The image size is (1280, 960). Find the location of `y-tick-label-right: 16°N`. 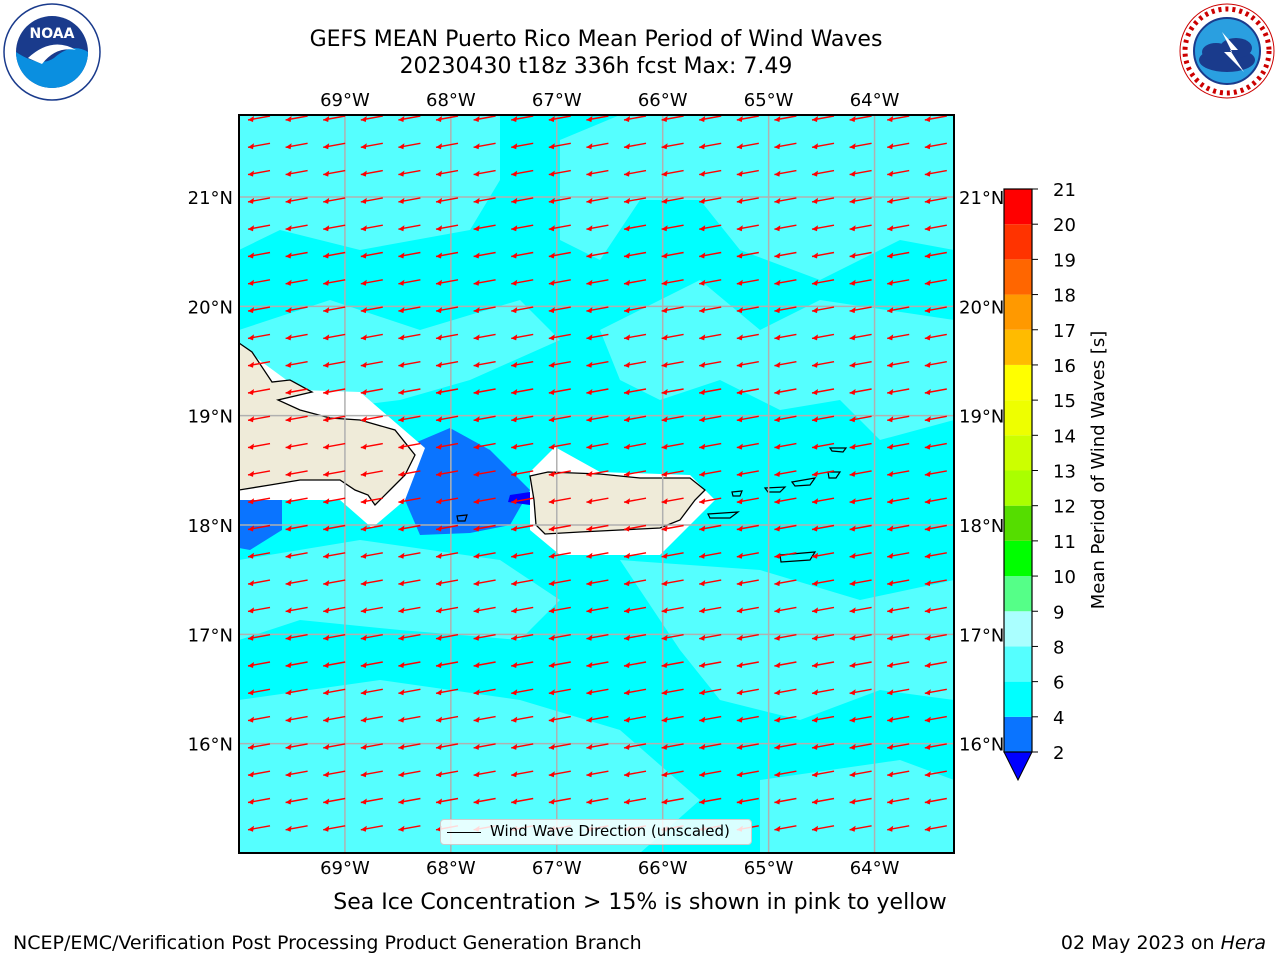

y-tick-label-right: 16°N is located at coordinates (981, 745).